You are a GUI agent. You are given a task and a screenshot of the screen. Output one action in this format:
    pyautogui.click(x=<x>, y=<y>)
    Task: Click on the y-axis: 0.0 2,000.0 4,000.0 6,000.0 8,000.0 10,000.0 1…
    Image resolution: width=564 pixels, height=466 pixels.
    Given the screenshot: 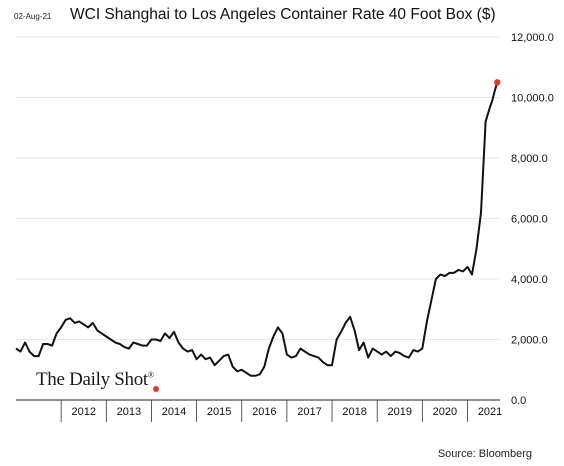 What is the action you would take?
    pyautogui.click(x=532, y=219)
    